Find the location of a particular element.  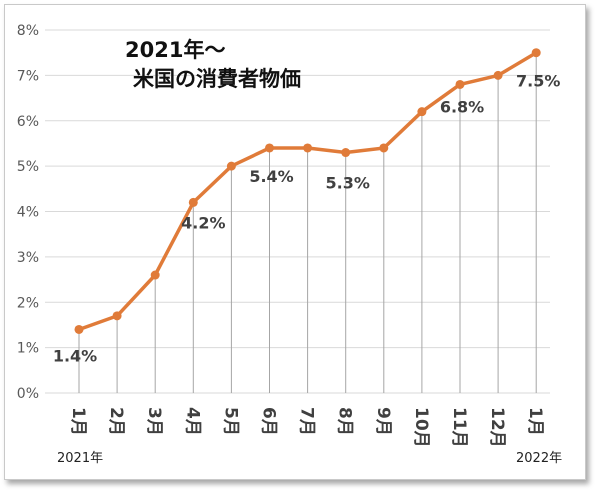

y-tick-label: 4% is located at coordinates (28, 213).